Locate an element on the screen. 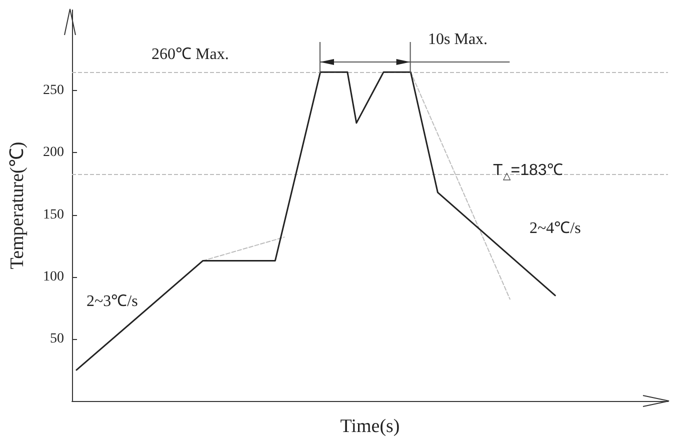 Image resolution: width=673 pixels, height=441 pixels. y-tick-label: 250 is located at coordinates (53, 90).